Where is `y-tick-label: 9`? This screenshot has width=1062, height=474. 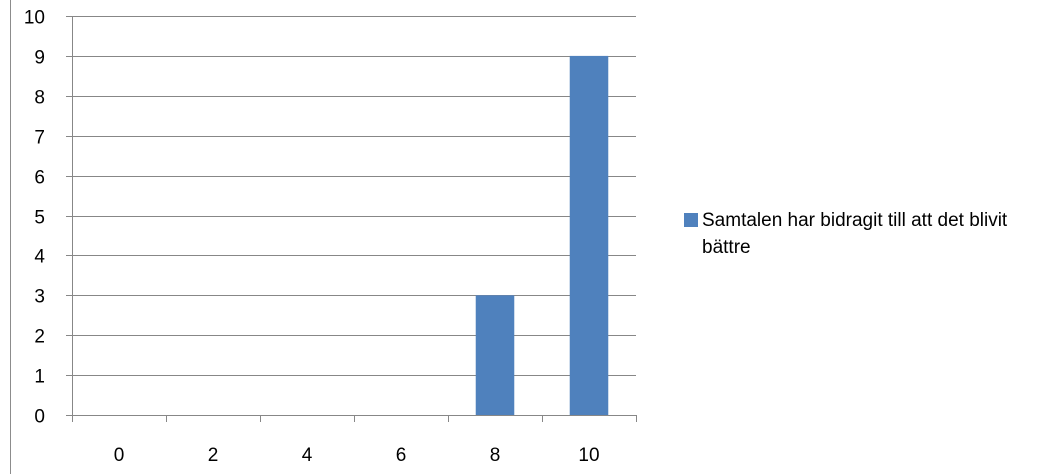
y-tick-label: 9 is located at coordinates (39, 58).